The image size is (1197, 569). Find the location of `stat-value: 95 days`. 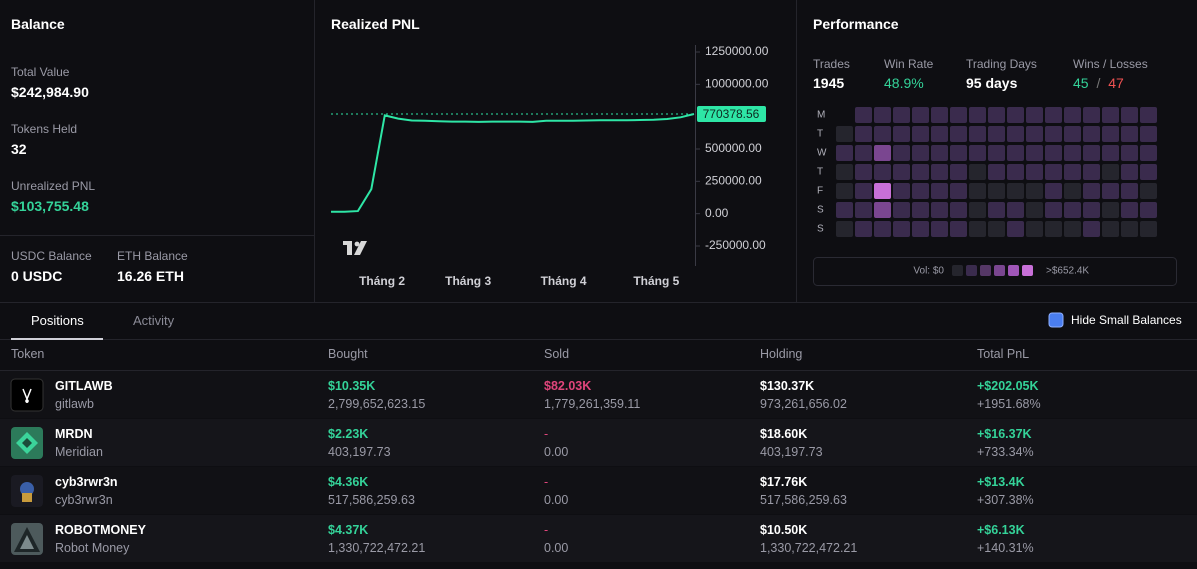

stat-value: 95 days is located at coordinates (992, 83).